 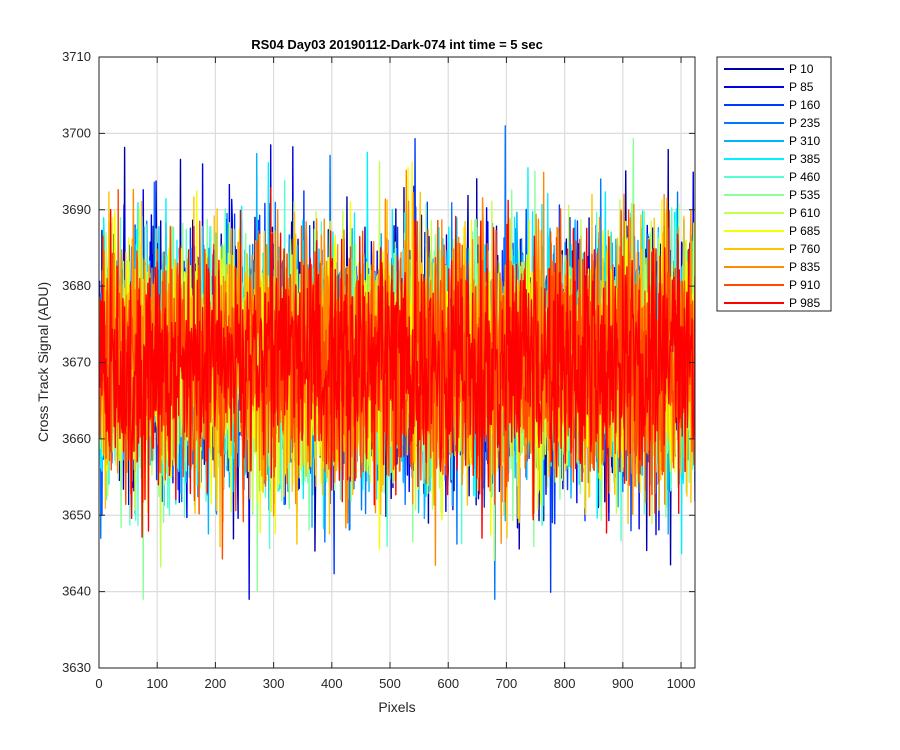 What do you see at coordinates (772, 177) in the screenshot?
I see `legend-item: P 460` at bounding box center [772, 177].